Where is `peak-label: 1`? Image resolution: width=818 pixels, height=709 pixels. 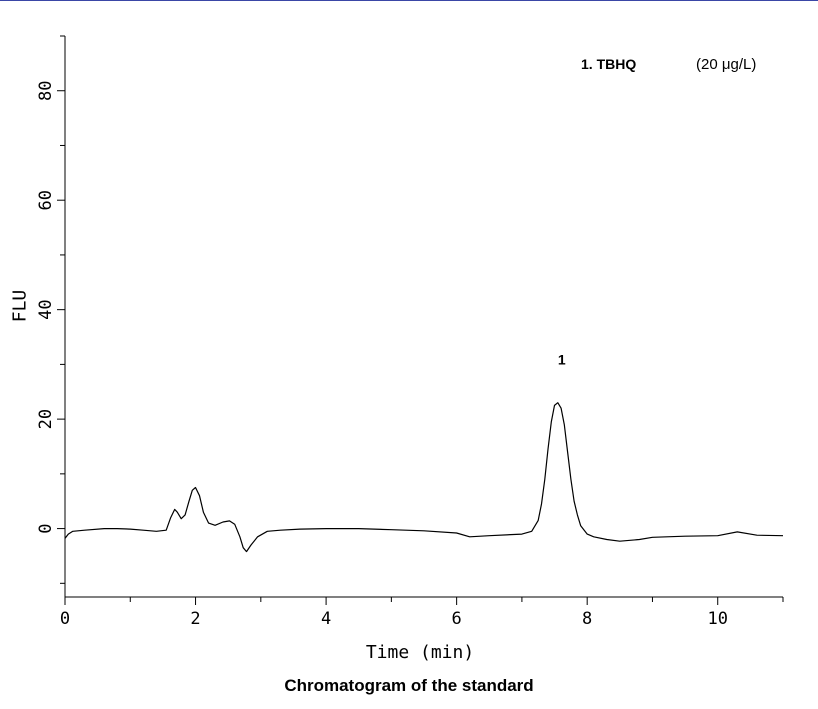 peak-label: 1 is located at coordinates (562, 360).